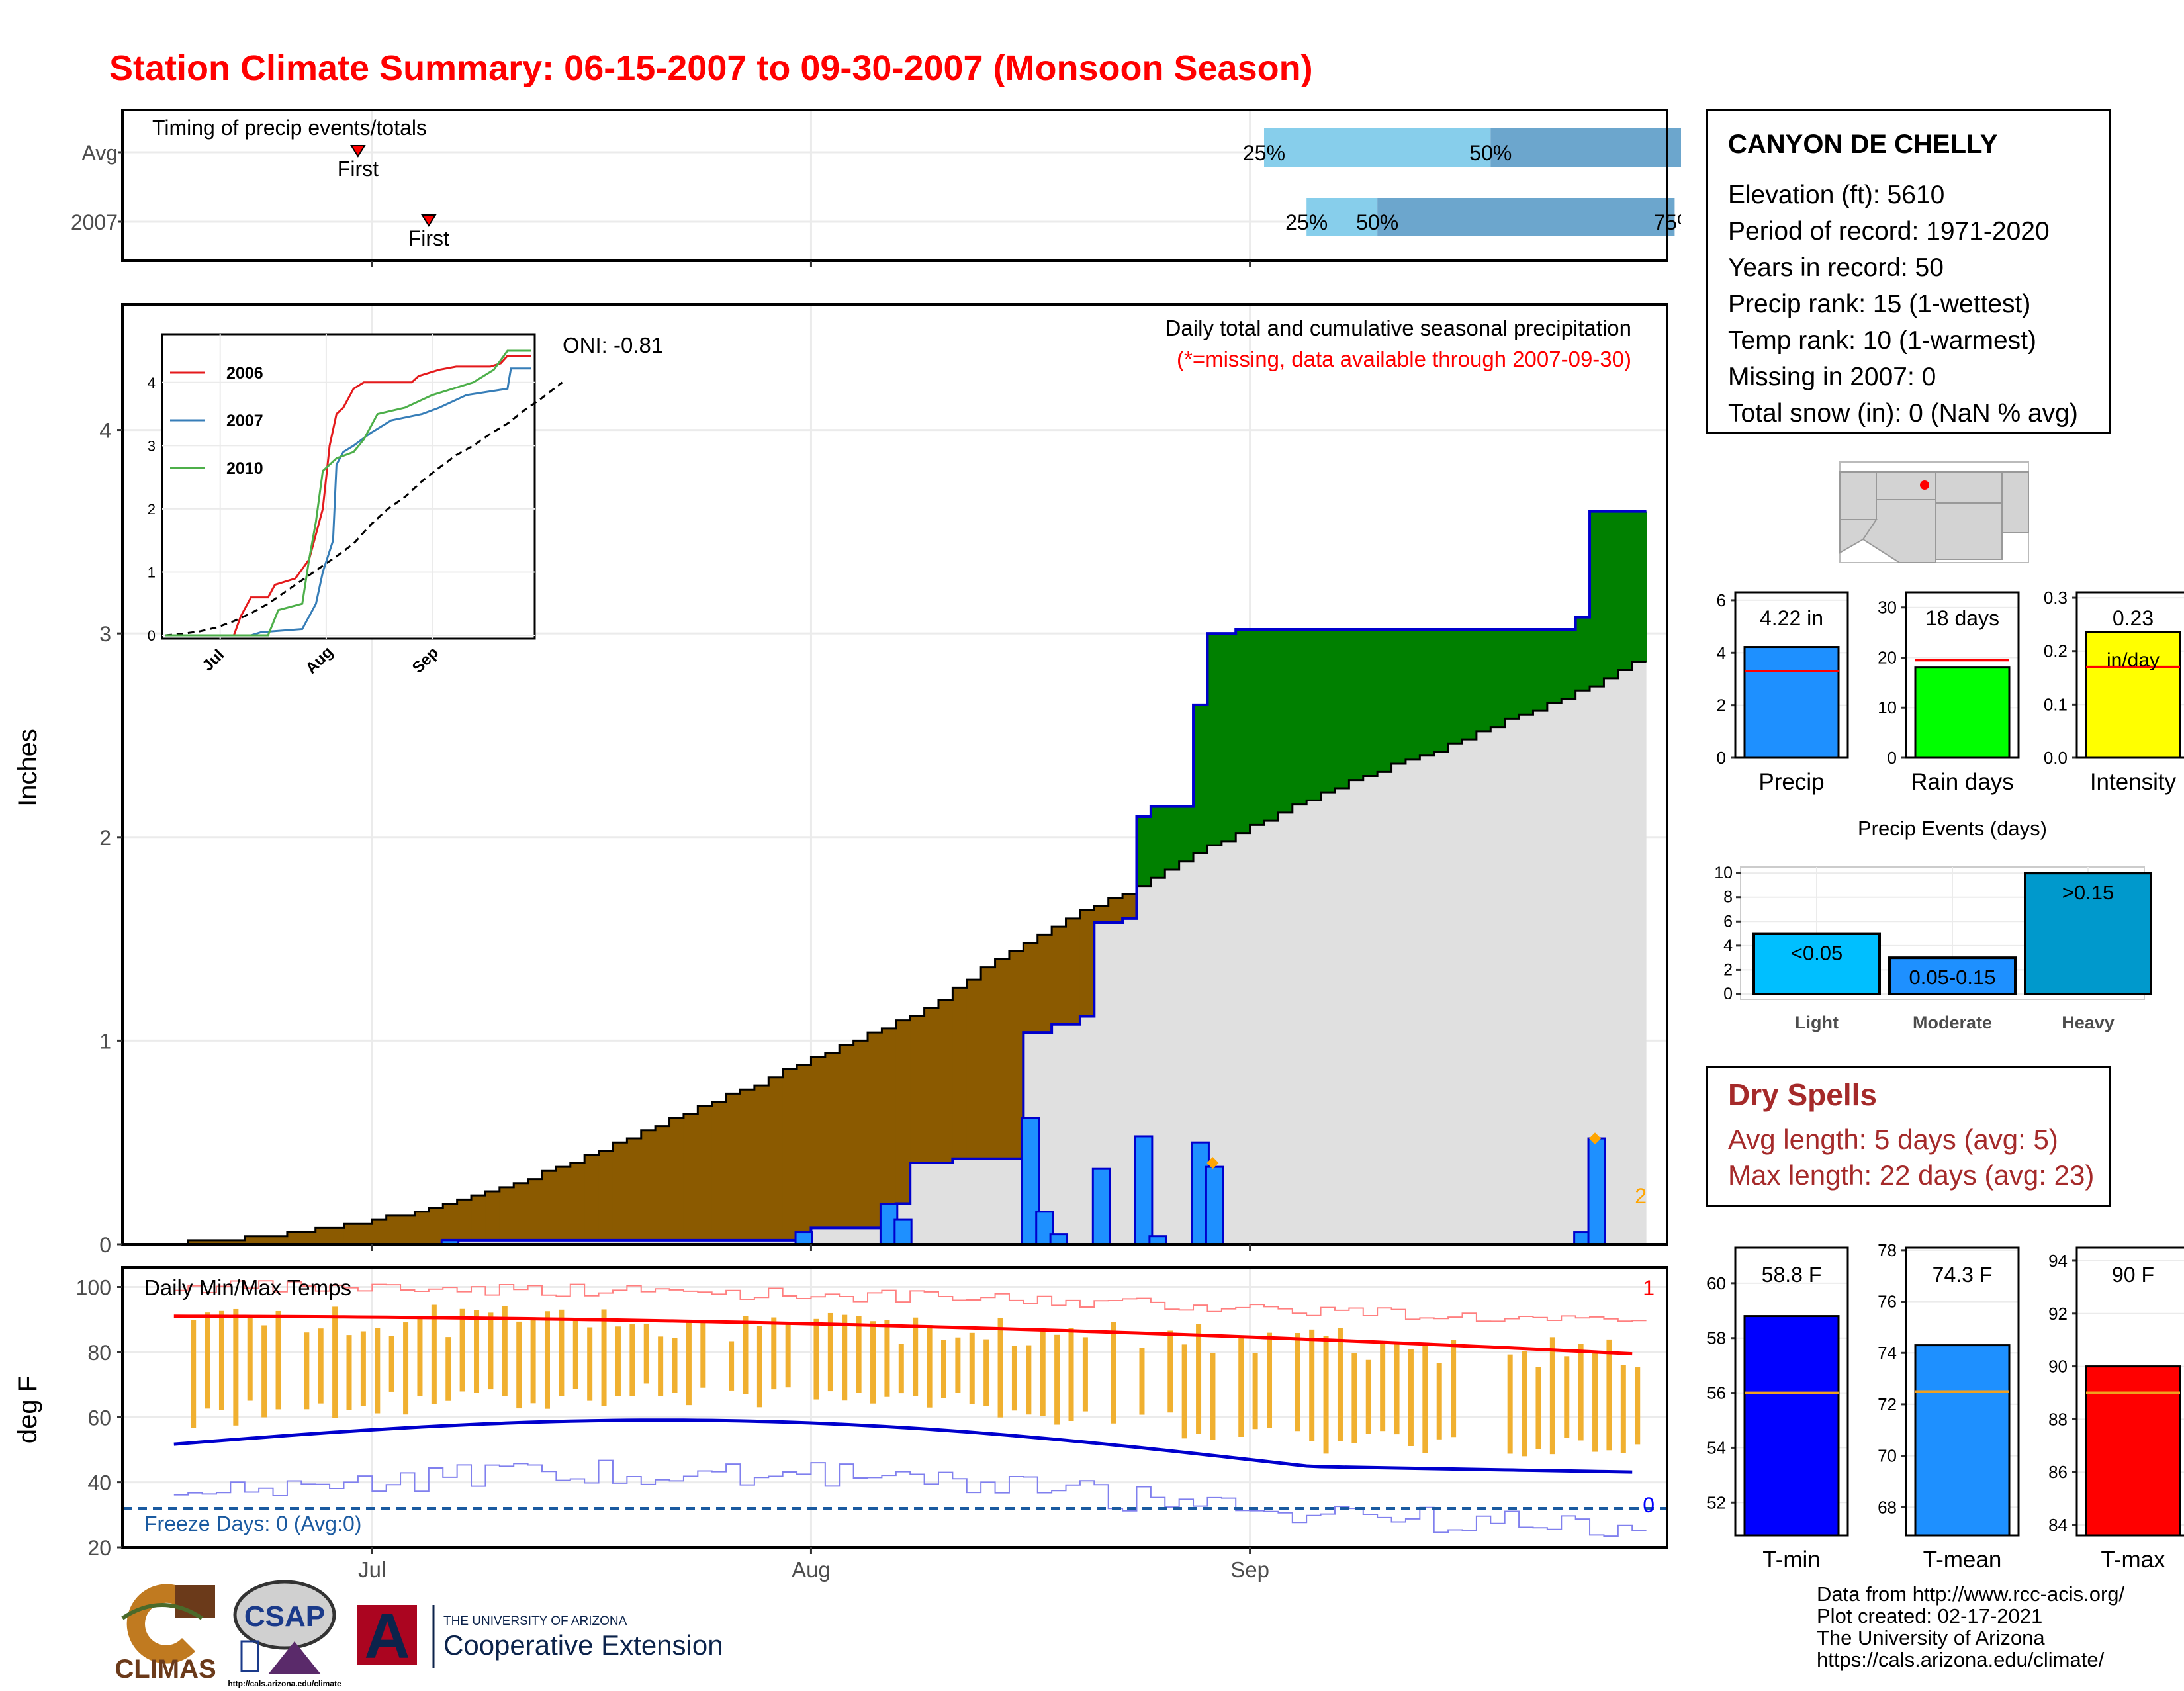 The width and height of the screenshot is (2184, 1691). I want to click on freeze-label: Freeze Days: 0 (Avg:0), so click(252, 1524).